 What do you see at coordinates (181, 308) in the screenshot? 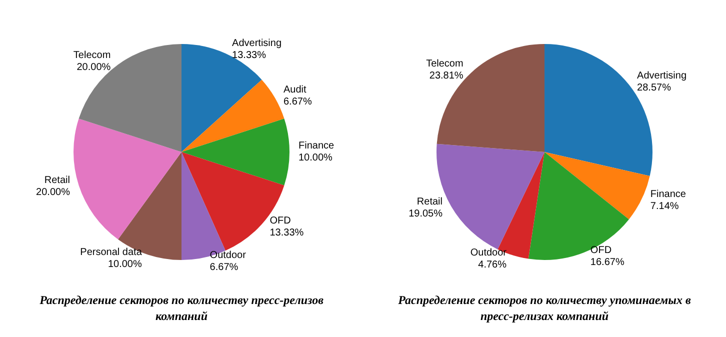
I see `text: Распределение секторов по количеству пресс-релизов компаний` at bounding box center [181, 308].